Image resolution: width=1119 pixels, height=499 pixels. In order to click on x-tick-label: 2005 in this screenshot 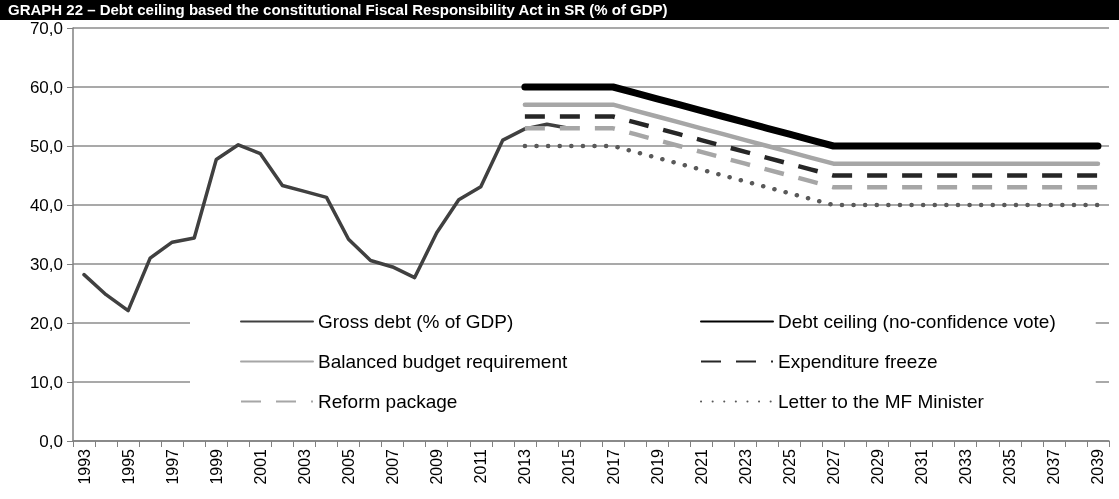, I will do `click(349, 466)`.